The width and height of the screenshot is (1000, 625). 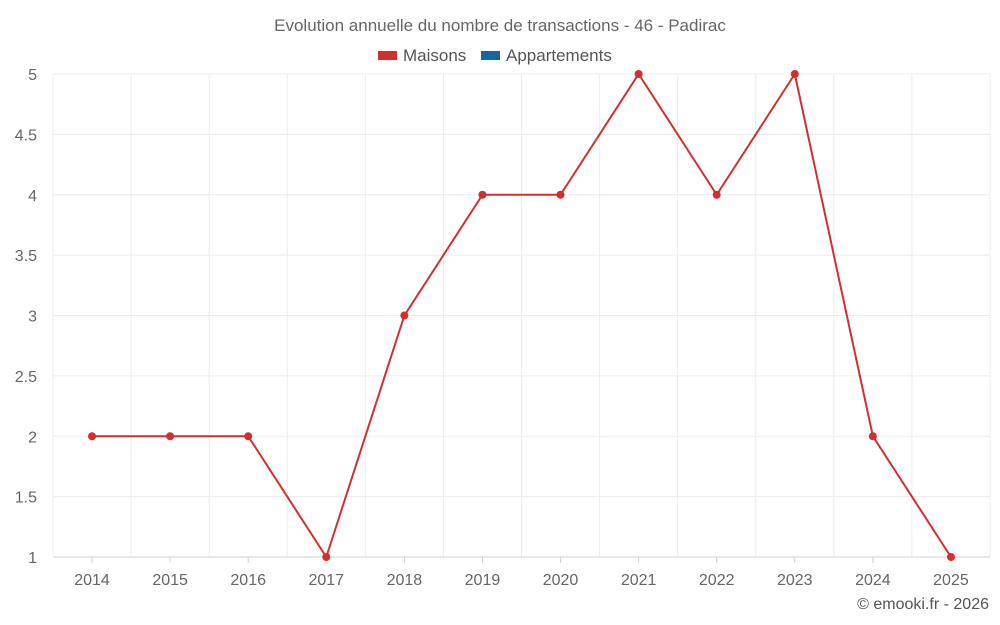 I want to click on data-point-maisons-2020, so click(x=560, y=194).